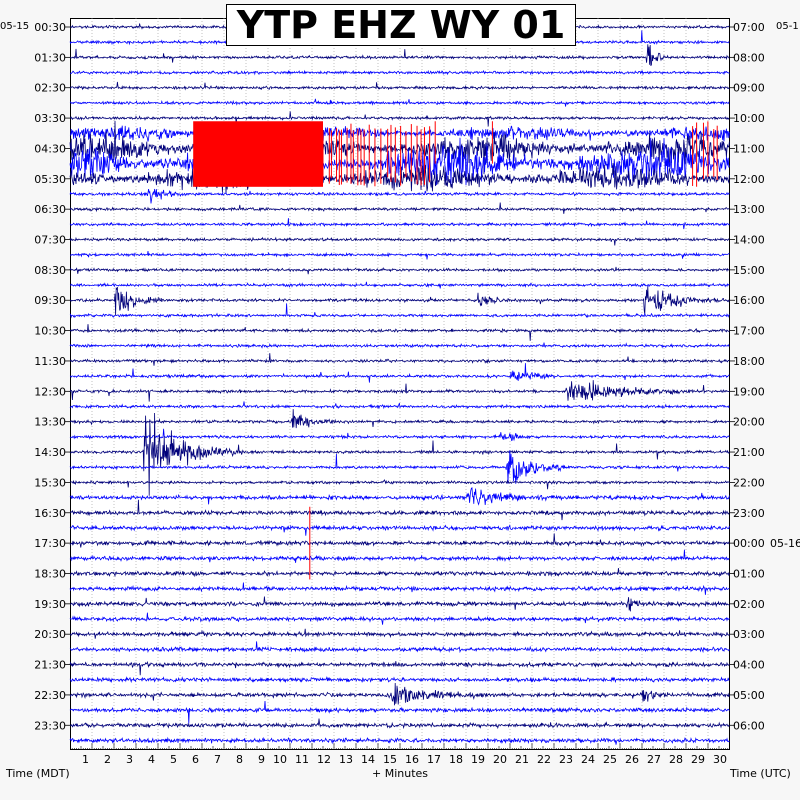 The height and width of the screenshot is (800, 800). What do you see at coordinates (38, 773) in the screenshot?
I see `left-axis-label: Time (MDT)` at bounding box center [38, 773].